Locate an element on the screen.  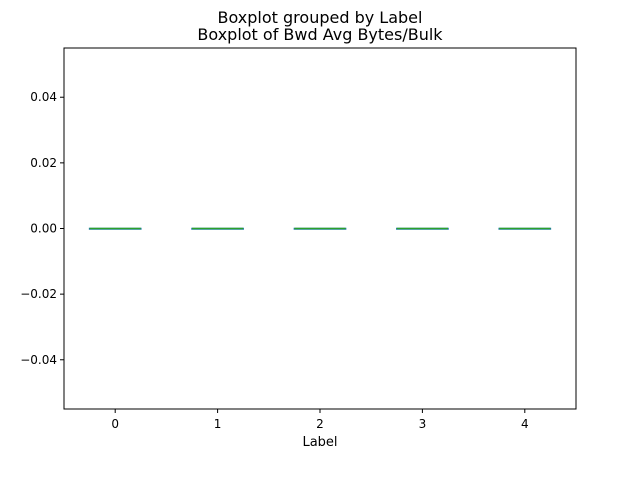
y-tick-label: −0.02 is located at coordinates (38, 294).